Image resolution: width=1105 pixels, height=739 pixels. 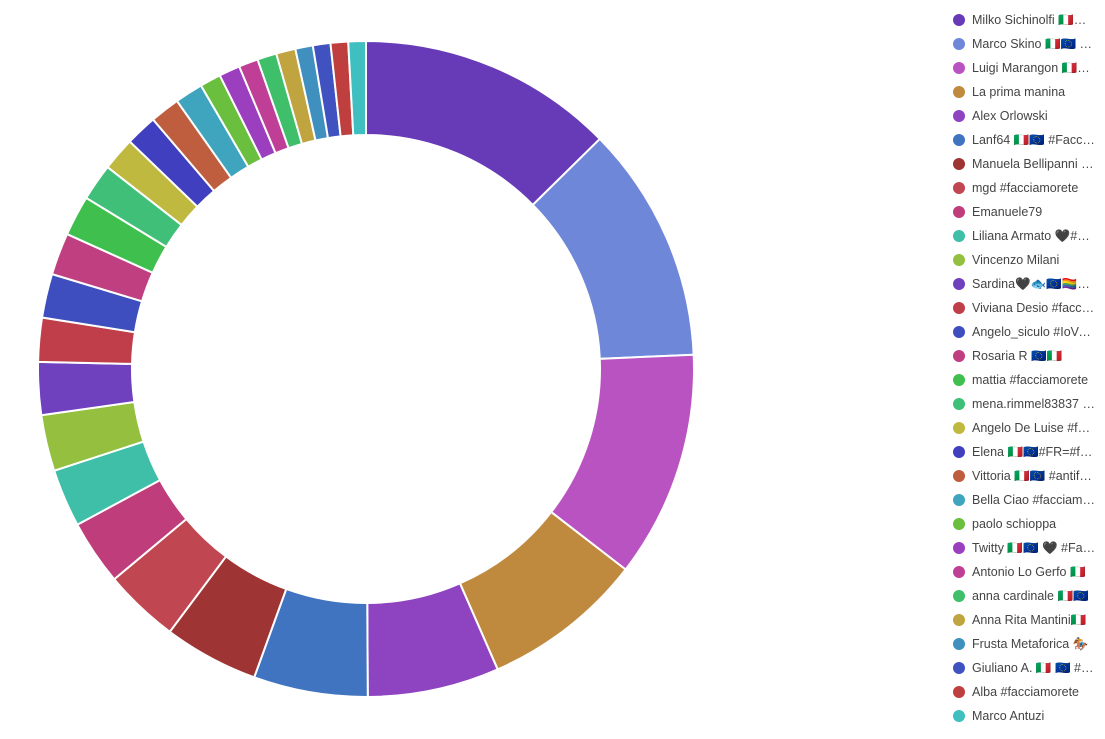 I want to click on legend-item: mgd #facciamorete, so click(x=1029, y=188).